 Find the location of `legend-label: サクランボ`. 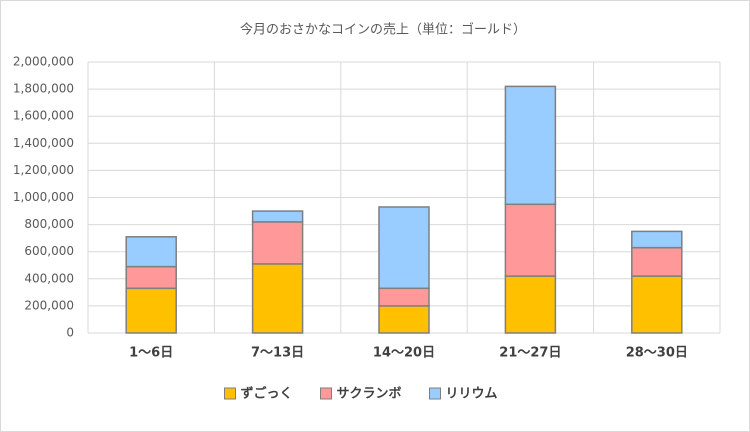

legend-label: サクランボ is located at coordinates (369, 394).